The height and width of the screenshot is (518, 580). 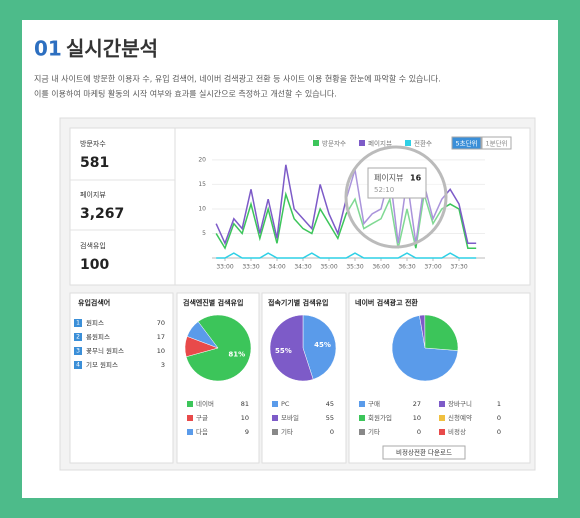 I want to click on rank: 4, so click(x=78, y=365).